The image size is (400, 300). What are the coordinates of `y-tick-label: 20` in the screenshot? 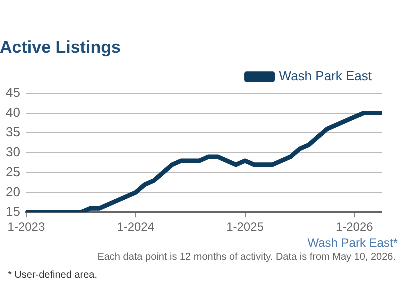 It's located at (13, 192).